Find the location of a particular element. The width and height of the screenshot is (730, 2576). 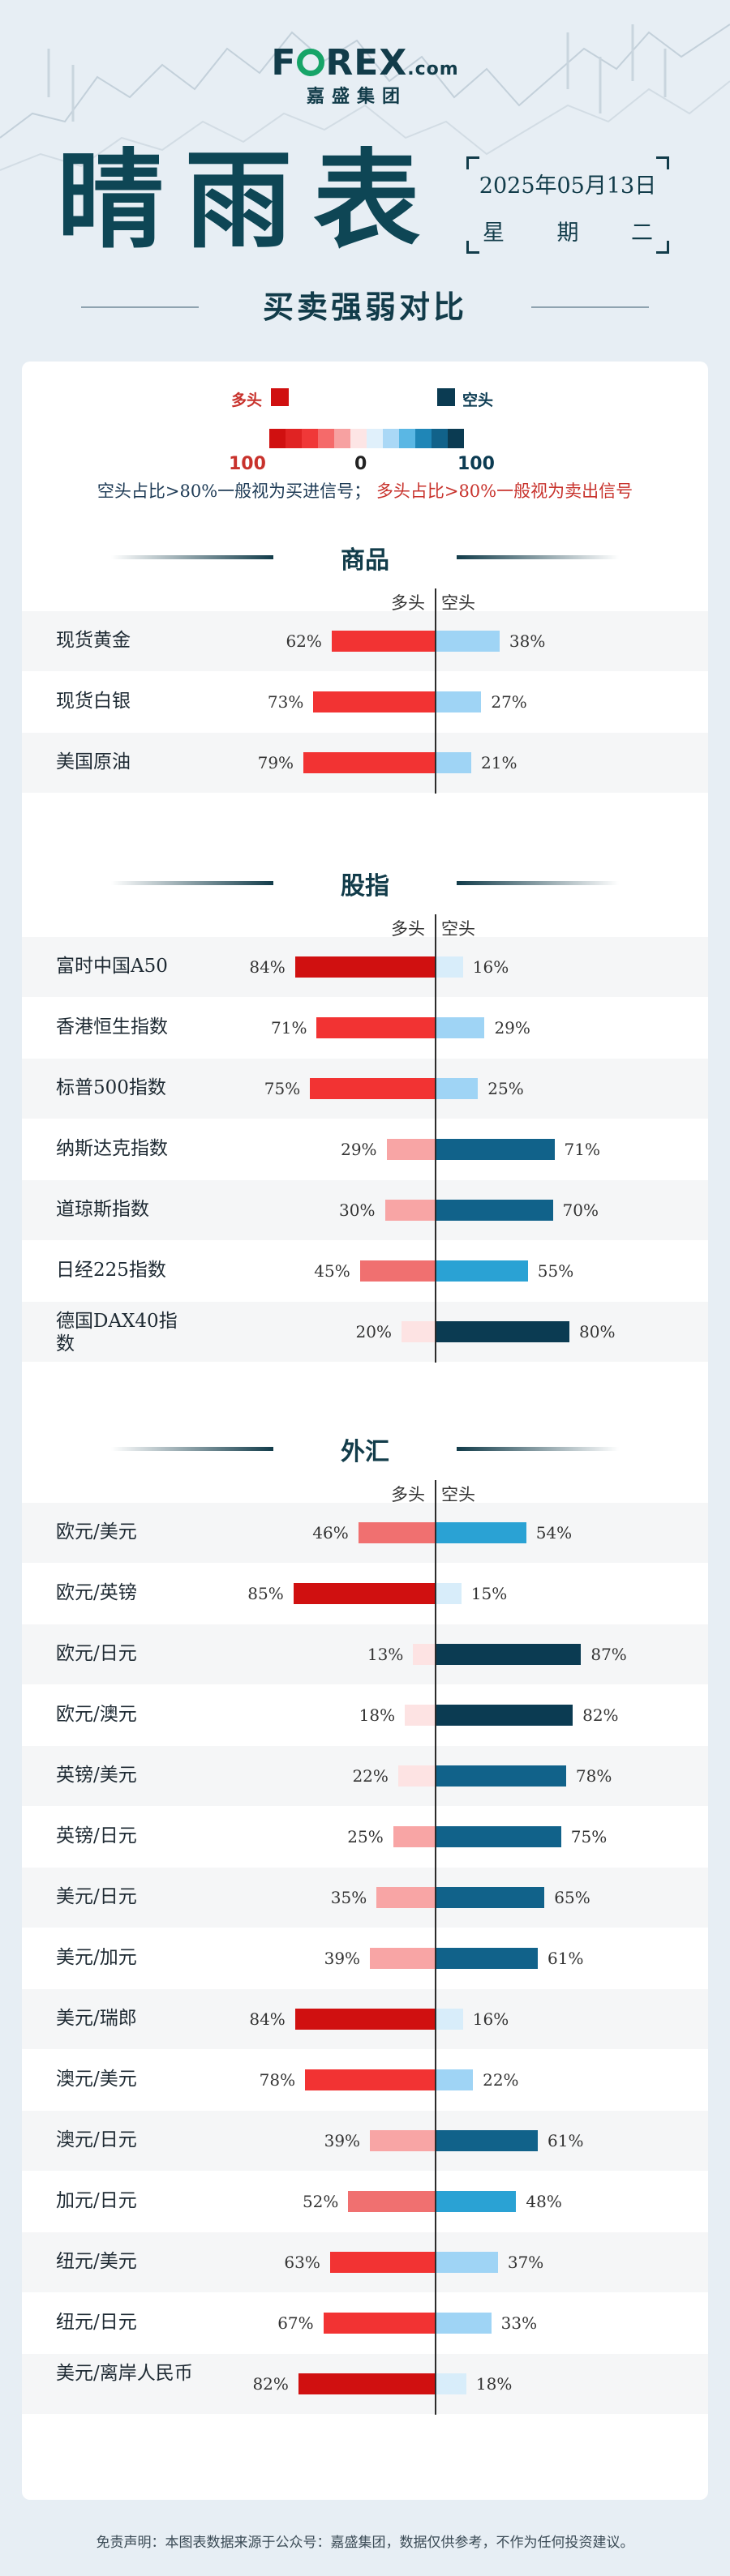

table-row: 英镑/美元 22% 78% is located at coordinates (365, 1776).